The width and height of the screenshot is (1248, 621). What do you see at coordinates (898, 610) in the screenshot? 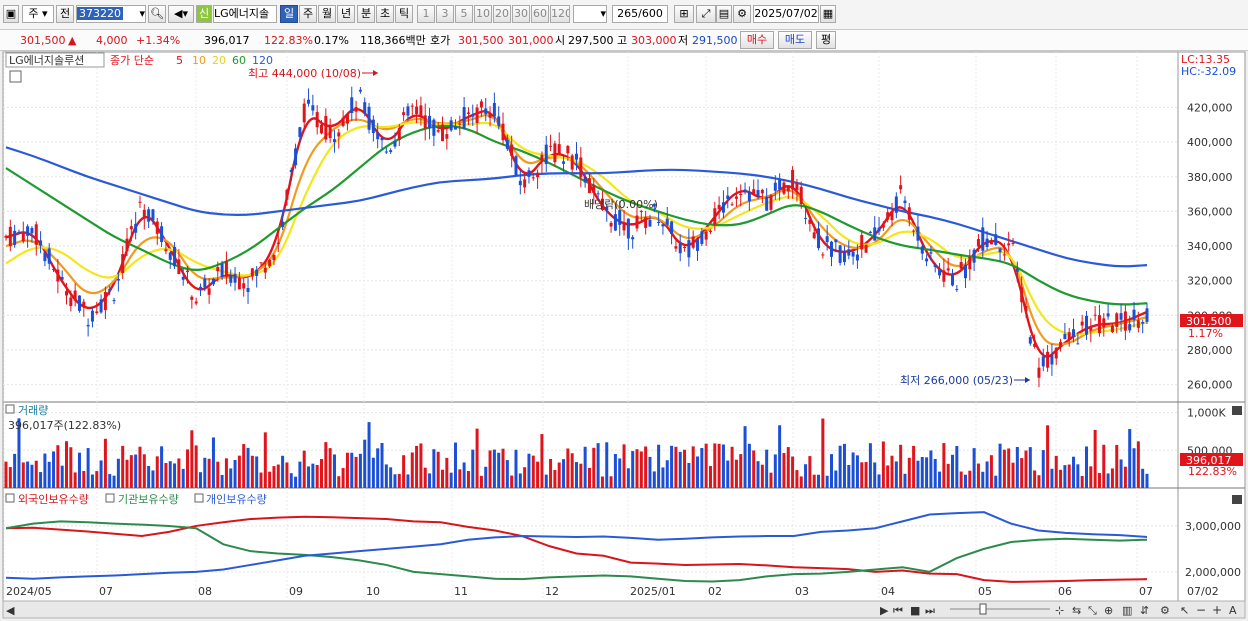
I see `first-page-icon: ⏮` at bounding box center [898, 610].